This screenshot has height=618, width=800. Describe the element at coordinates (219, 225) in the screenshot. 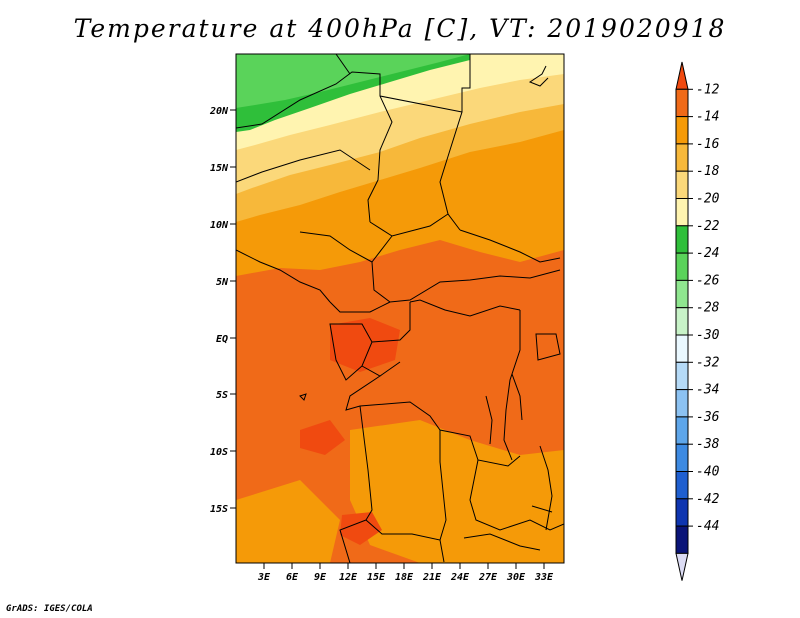

I see `lat-label: 10N` at that location.